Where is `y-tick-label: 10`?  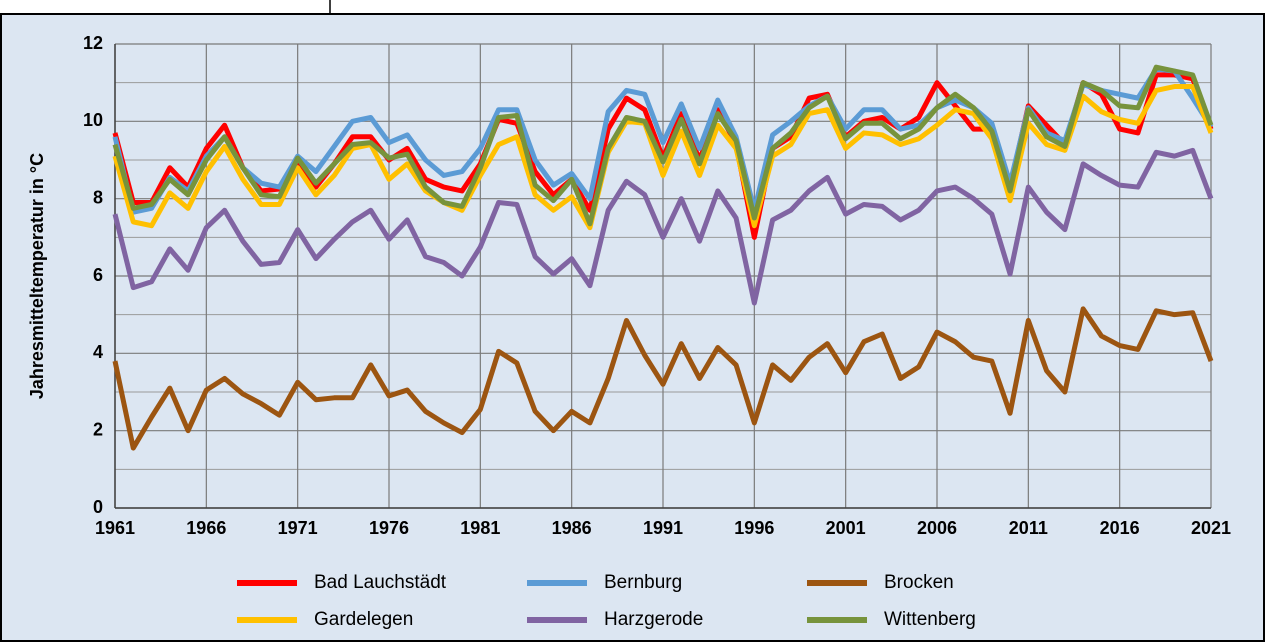 y-tick-label: 10 is located at coordinates (93, 120).